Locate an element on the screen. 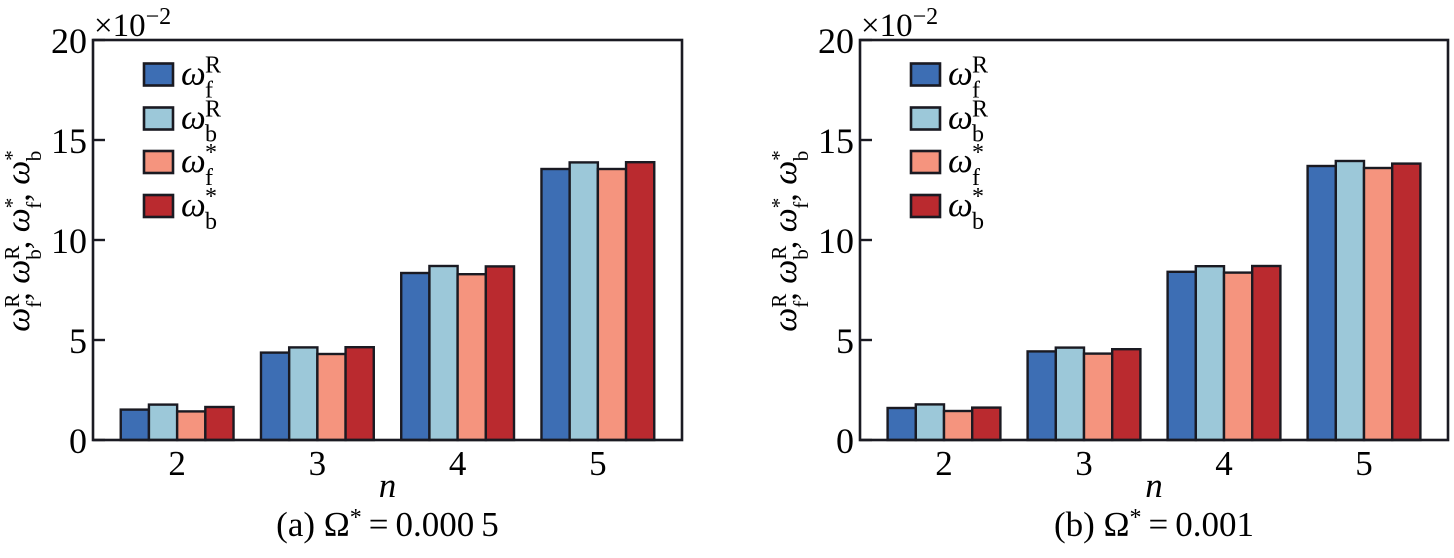  svg-text: (b) Ω* = 0.001 is located at coordinates (1154, 524).